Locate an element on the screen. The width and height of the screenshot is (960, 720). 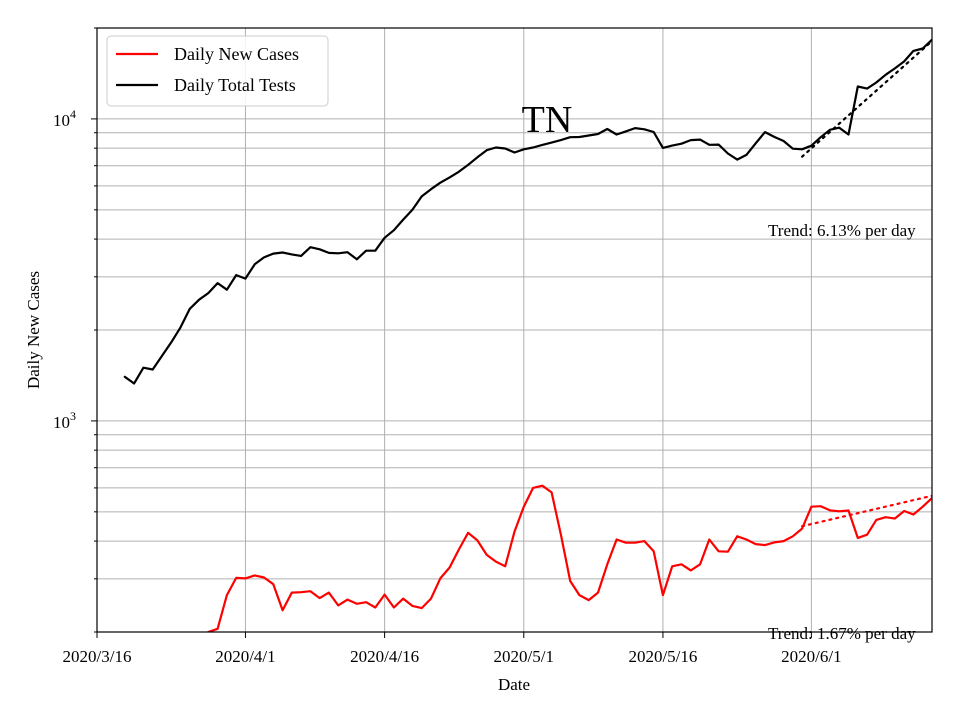
x-tick-label: 2020/3/16 is located at coordinates (97, 656).